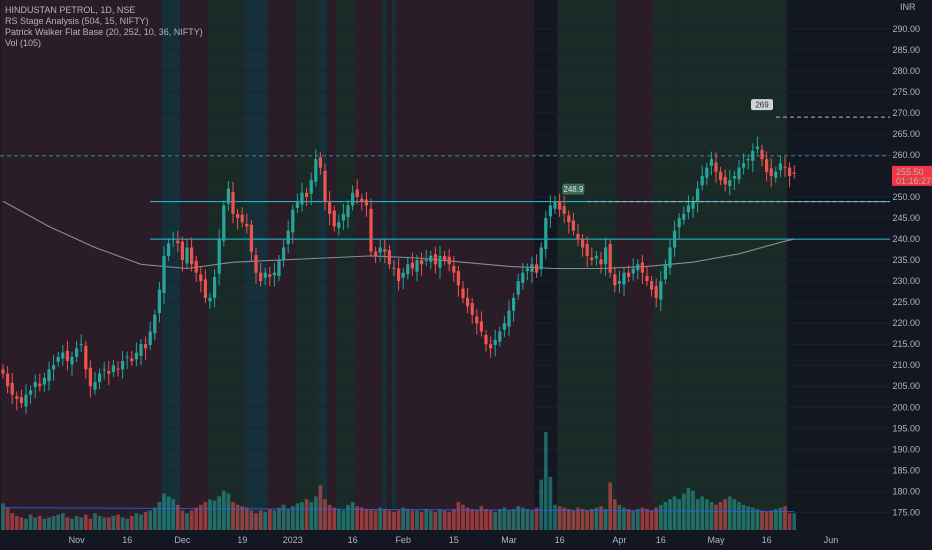 The height and width of the screenshot is (550, 932). Describe the element at coordinates (77, 21) in the screenshot. I see `indicator-rs-stage: RS Stage Analysis (504, 15, NIFTY)` at that location.